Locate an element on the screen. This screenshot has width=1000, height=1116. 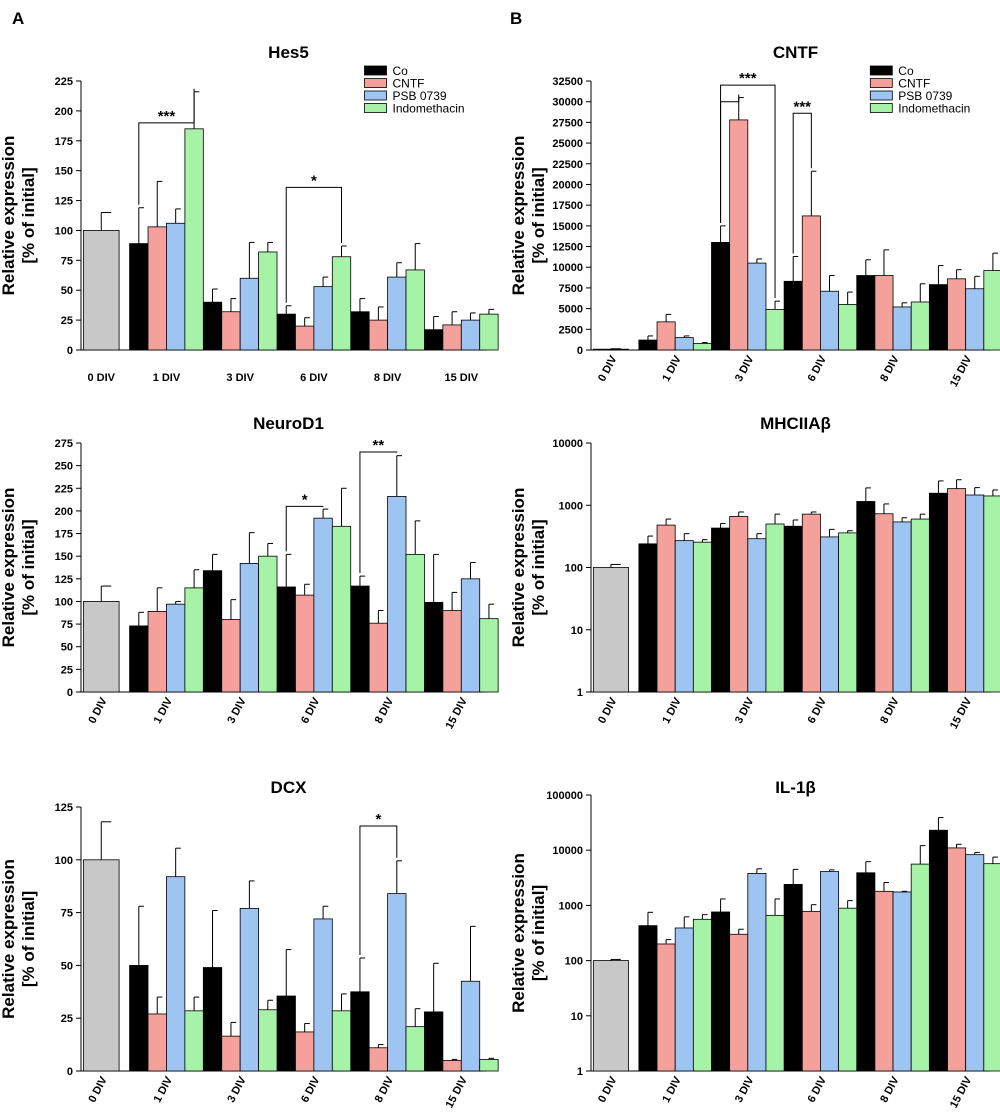
bar-co-6-div is located at coordinates (793, 978).